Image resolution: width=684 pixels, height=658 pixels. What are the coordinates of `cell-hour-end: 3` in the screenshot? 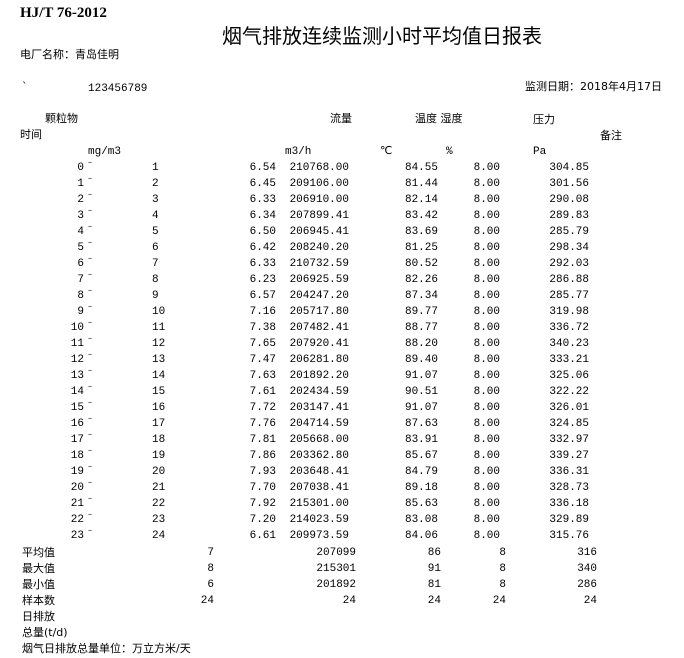 It's located at (155, 200).